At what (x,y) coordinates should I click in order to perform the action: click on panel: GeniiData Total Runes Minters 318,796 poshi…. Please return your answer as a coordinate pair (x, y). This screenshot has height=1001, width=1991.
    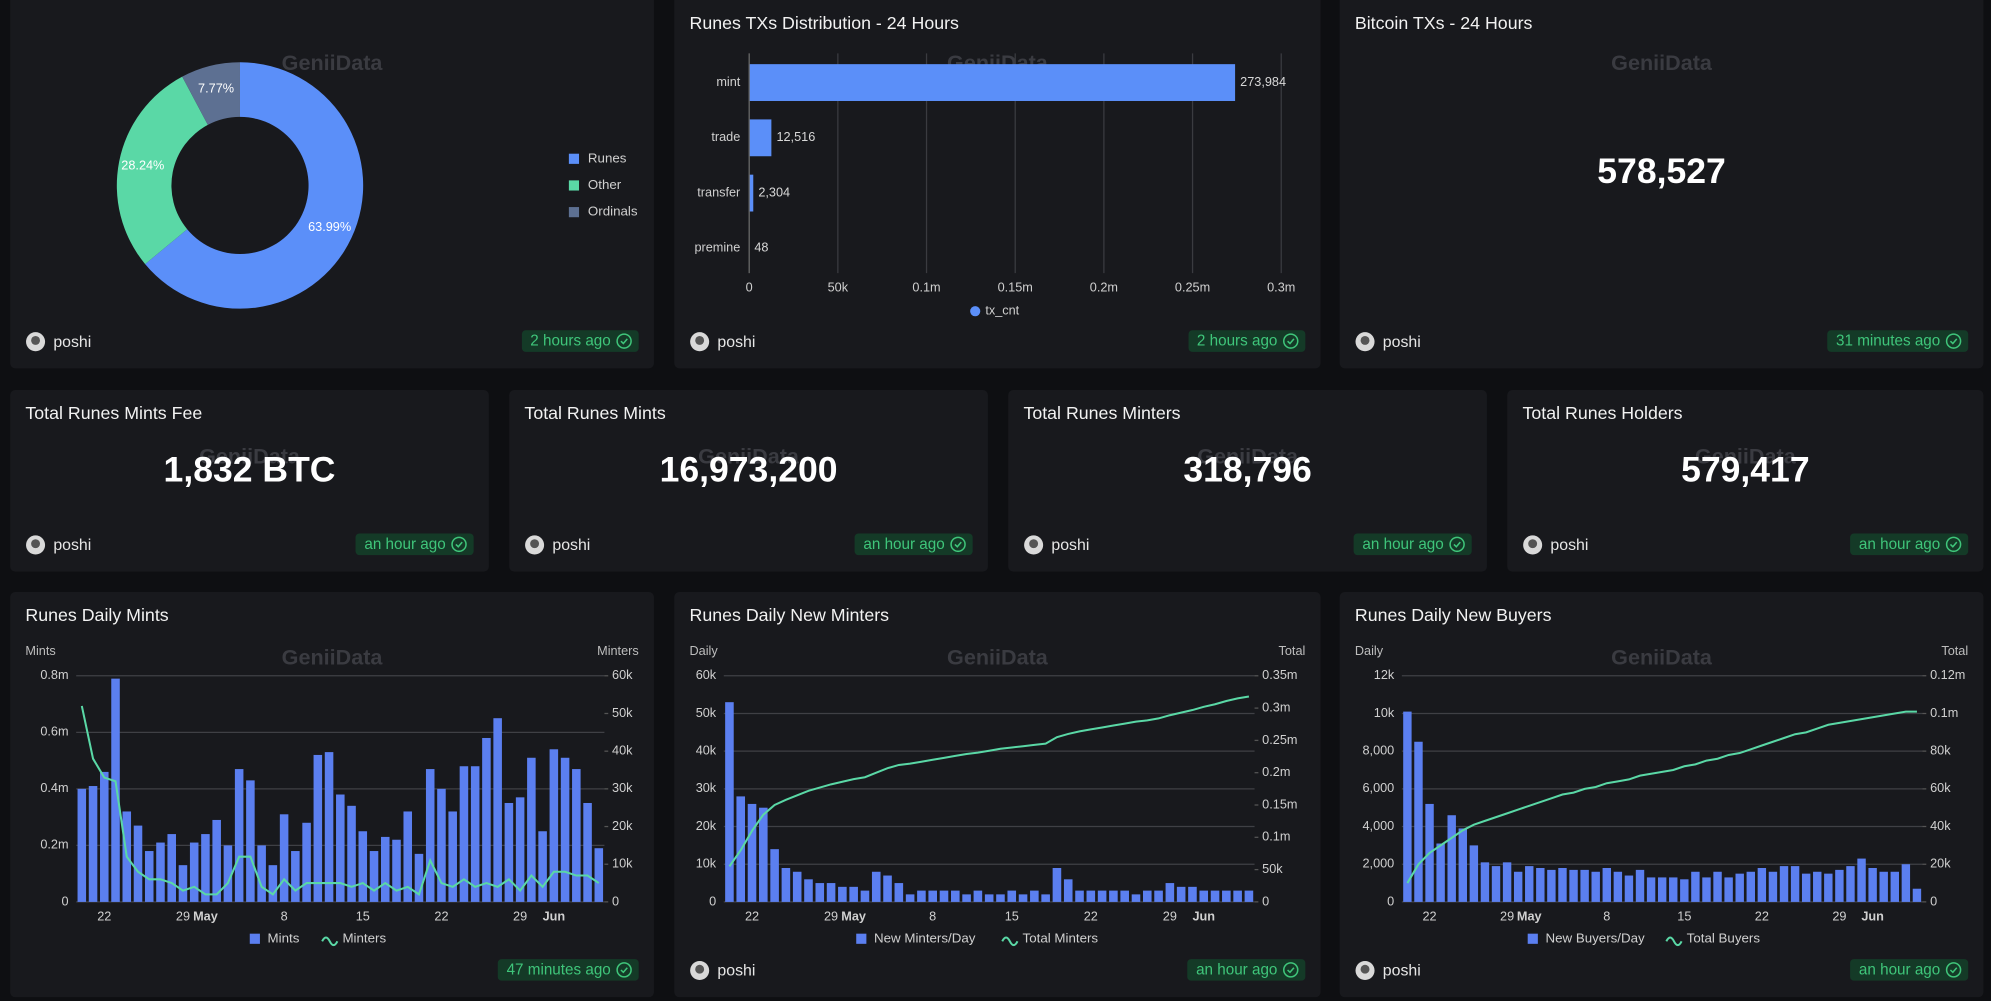
    Looking at the image, I should click on (1247, 480).